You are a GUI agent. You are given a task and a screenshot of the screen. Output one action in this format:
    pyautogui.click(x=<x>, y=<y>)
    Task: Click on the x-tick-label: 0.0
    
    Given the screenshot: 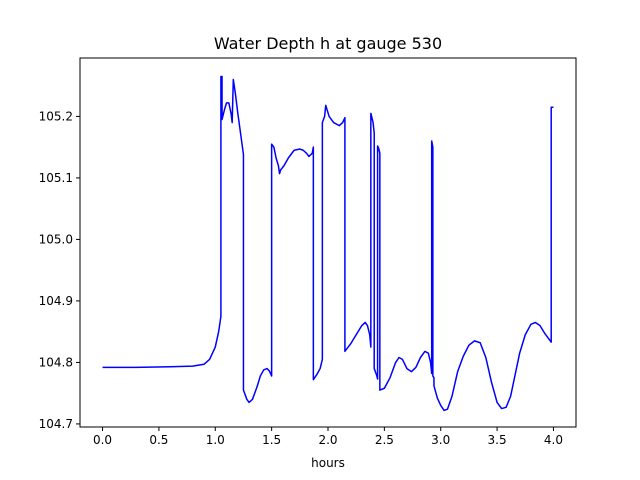 What is the action you would take?
    pyautogui.click(x=102, y=440)
    